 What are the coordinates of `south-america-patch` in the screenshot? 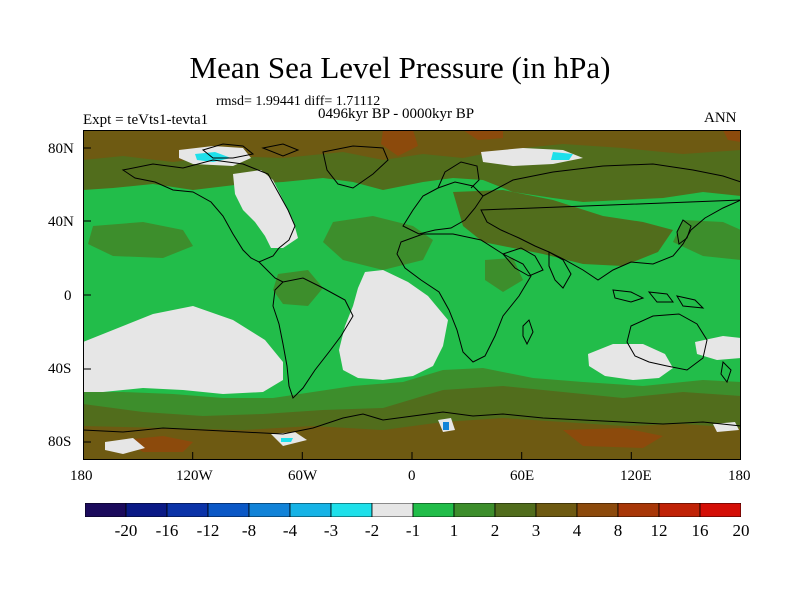 It's located at (298, 288).